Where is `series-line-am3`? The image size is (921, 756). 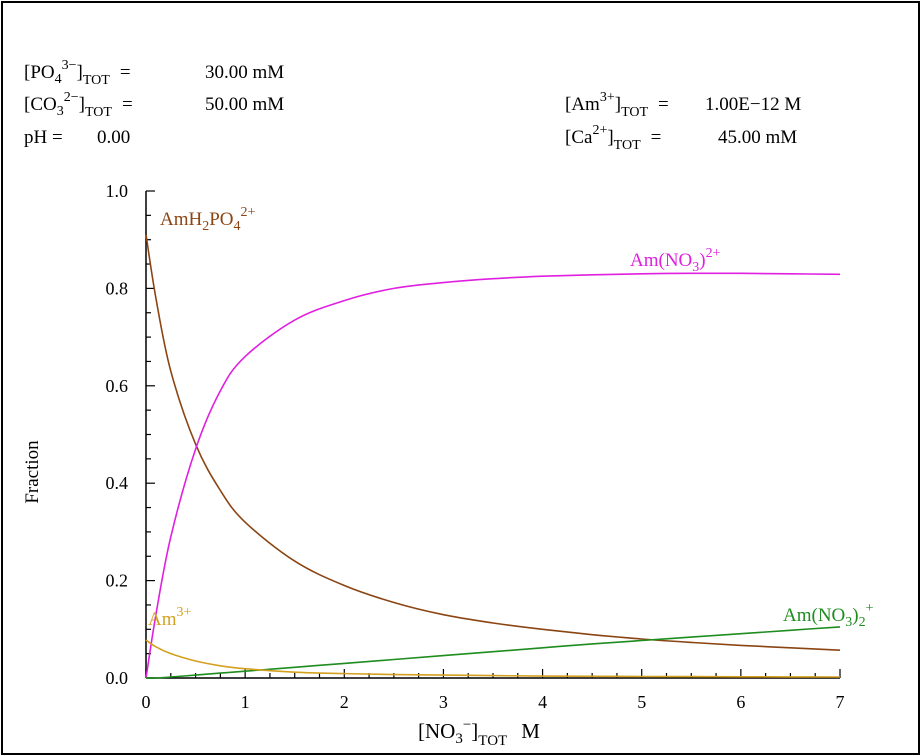
series-line-am3 is located at coordinates (493, 658).